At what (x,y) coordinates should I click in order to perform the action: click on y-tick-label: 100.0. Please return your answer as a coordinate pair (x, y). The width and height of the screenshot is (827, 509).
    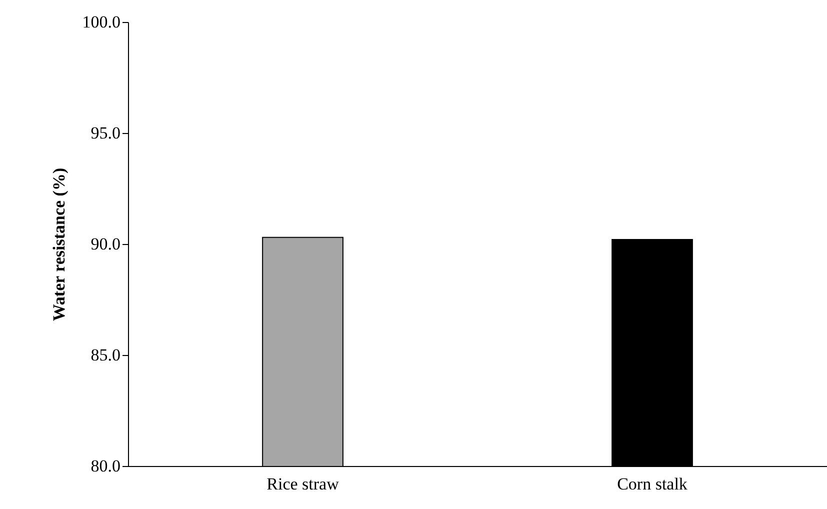
    Looking at the image, I should click on (101, 22).